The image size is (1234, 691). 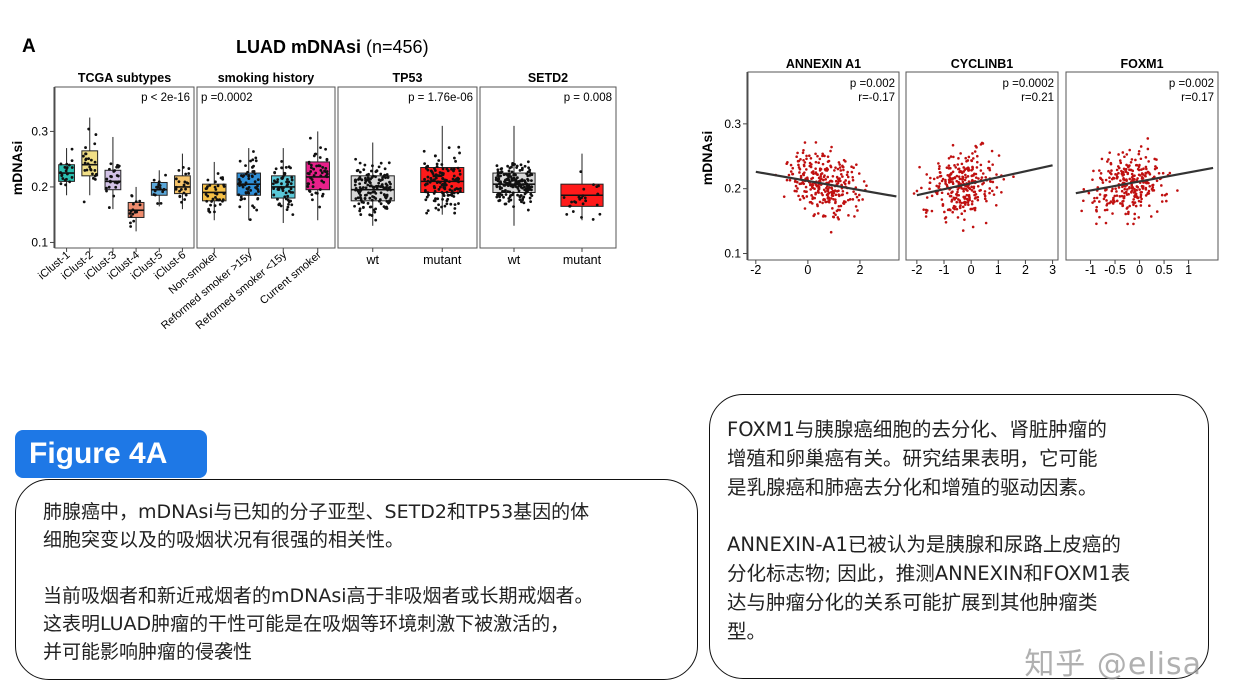 What do you see at coordinates (548, 167) in the screenshot?
I see `facet-frame` at bounding box center [548, 167].